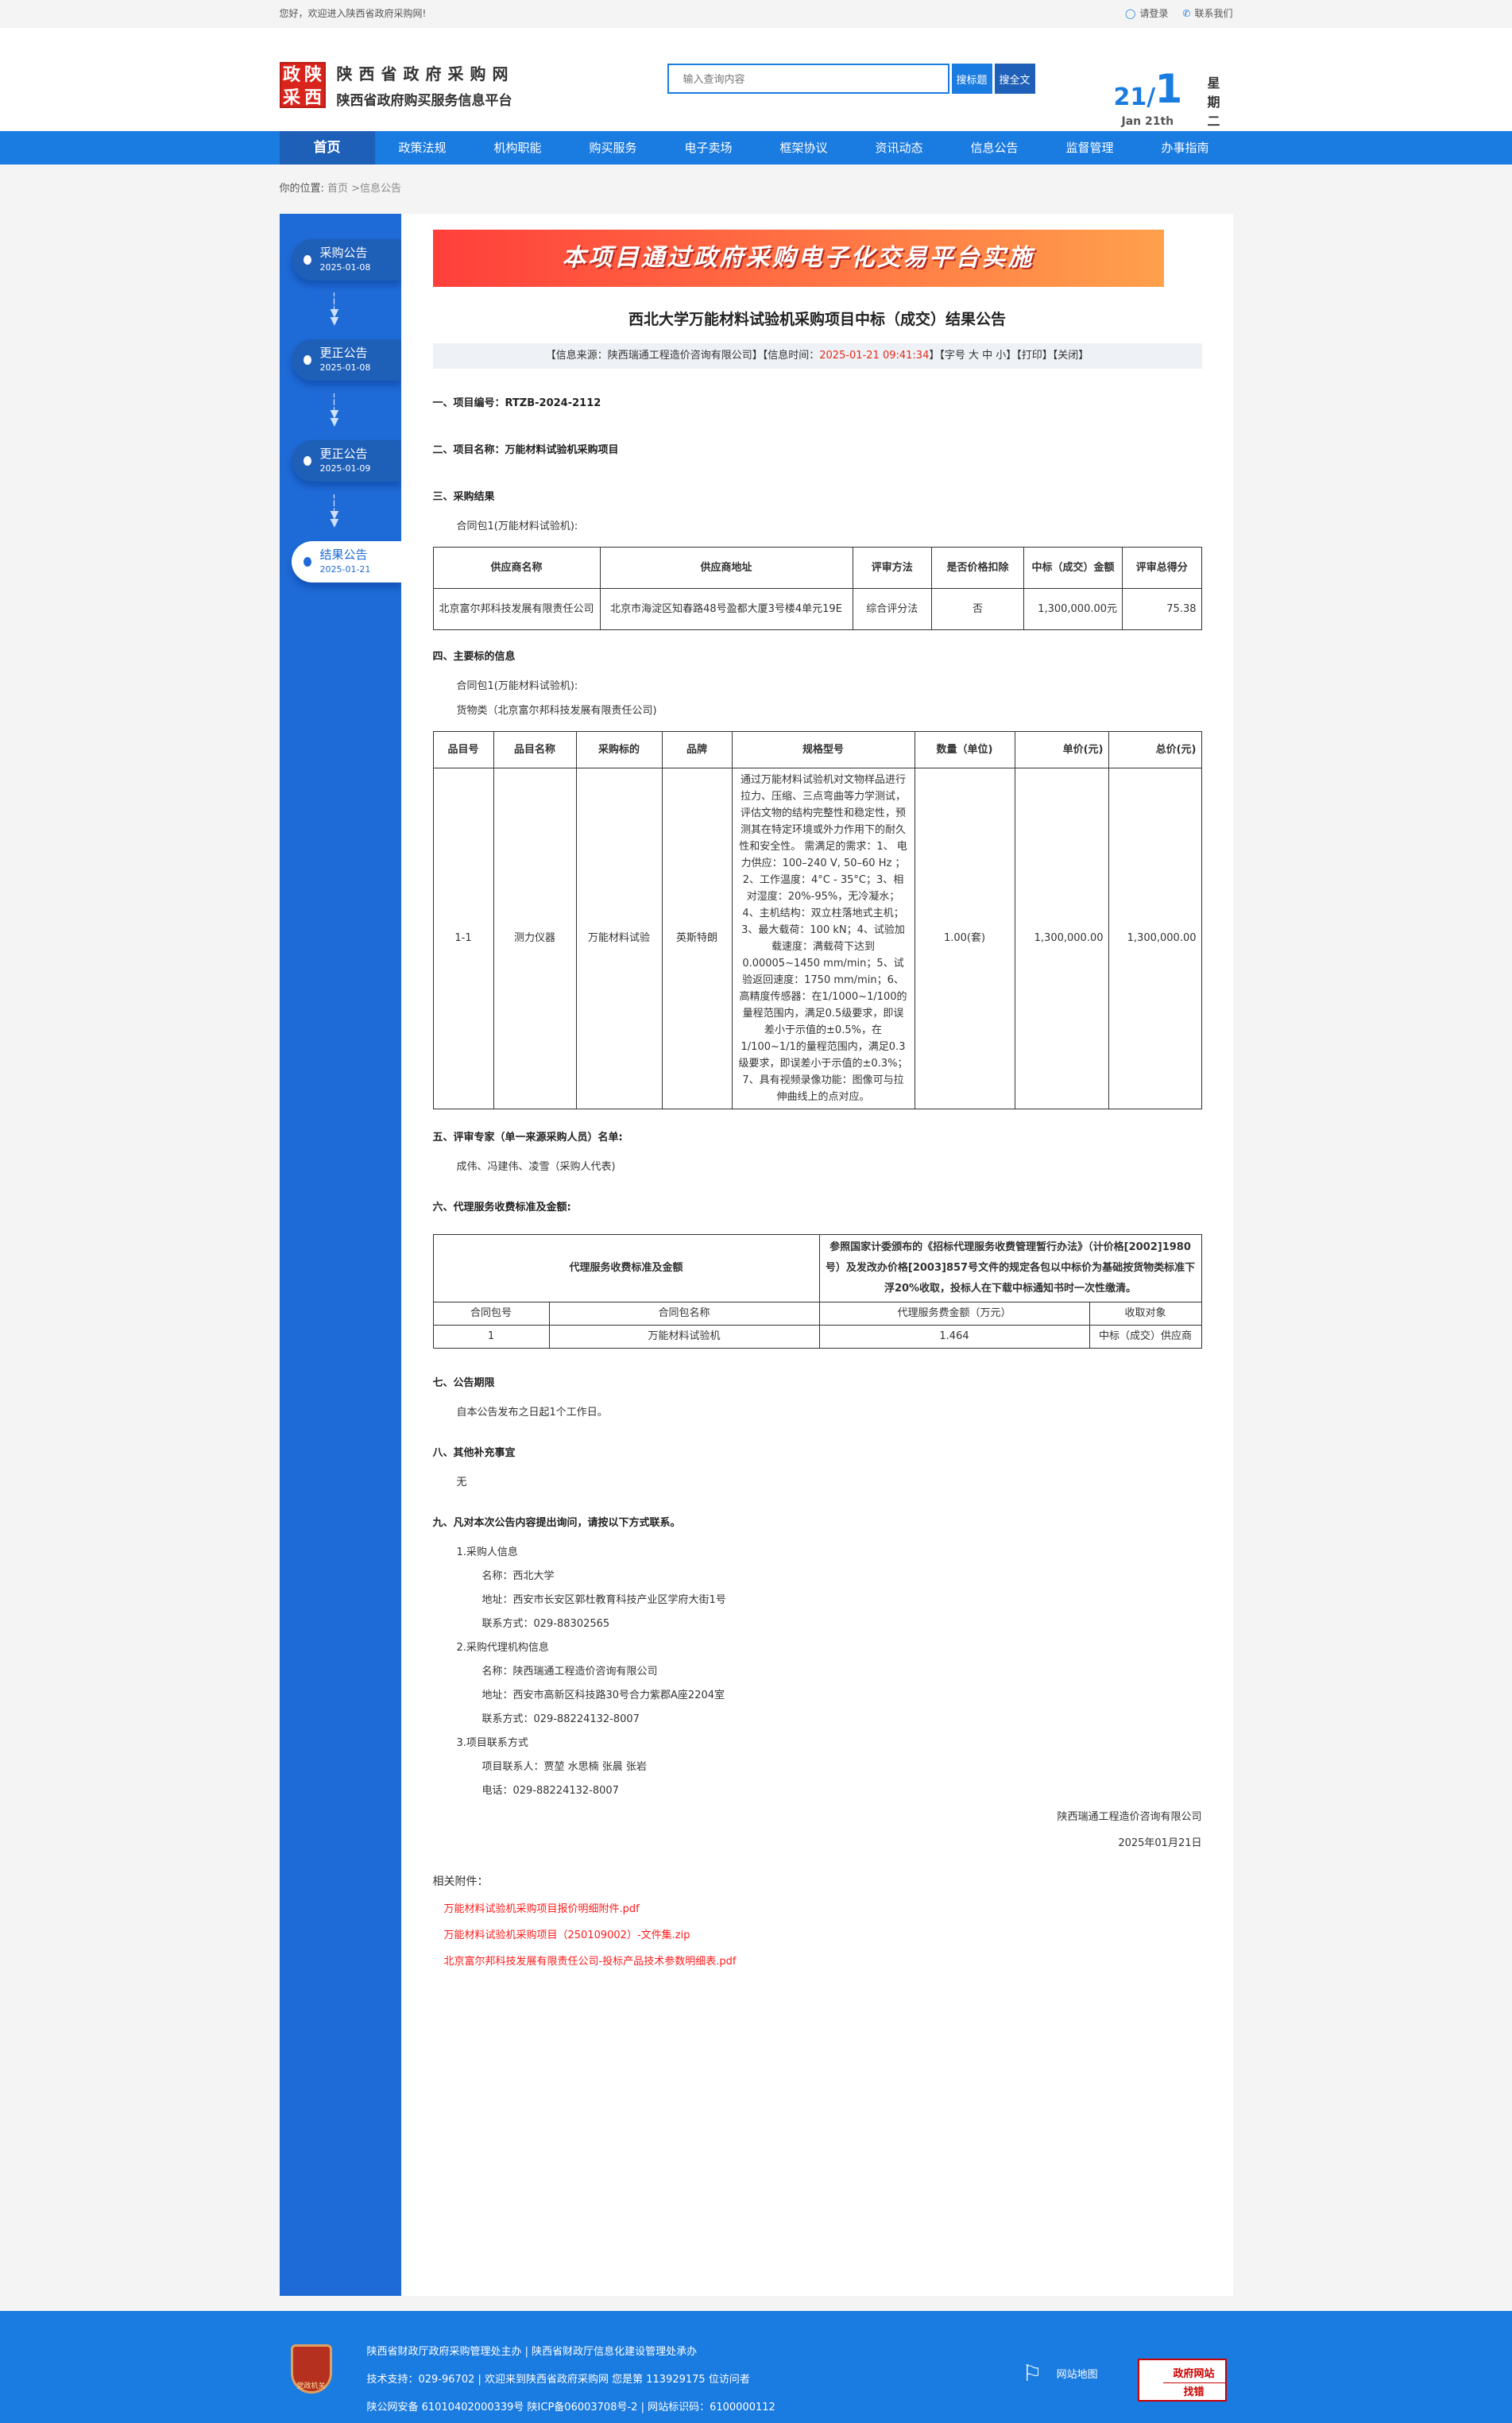 This screenshot has height=2423, width=1512. What do you see at coordinates (525, 450) in the screenshot?
I see `section-2: 二、项目名称：万能材料试验机采购项目` at bounding box center [525, 450].